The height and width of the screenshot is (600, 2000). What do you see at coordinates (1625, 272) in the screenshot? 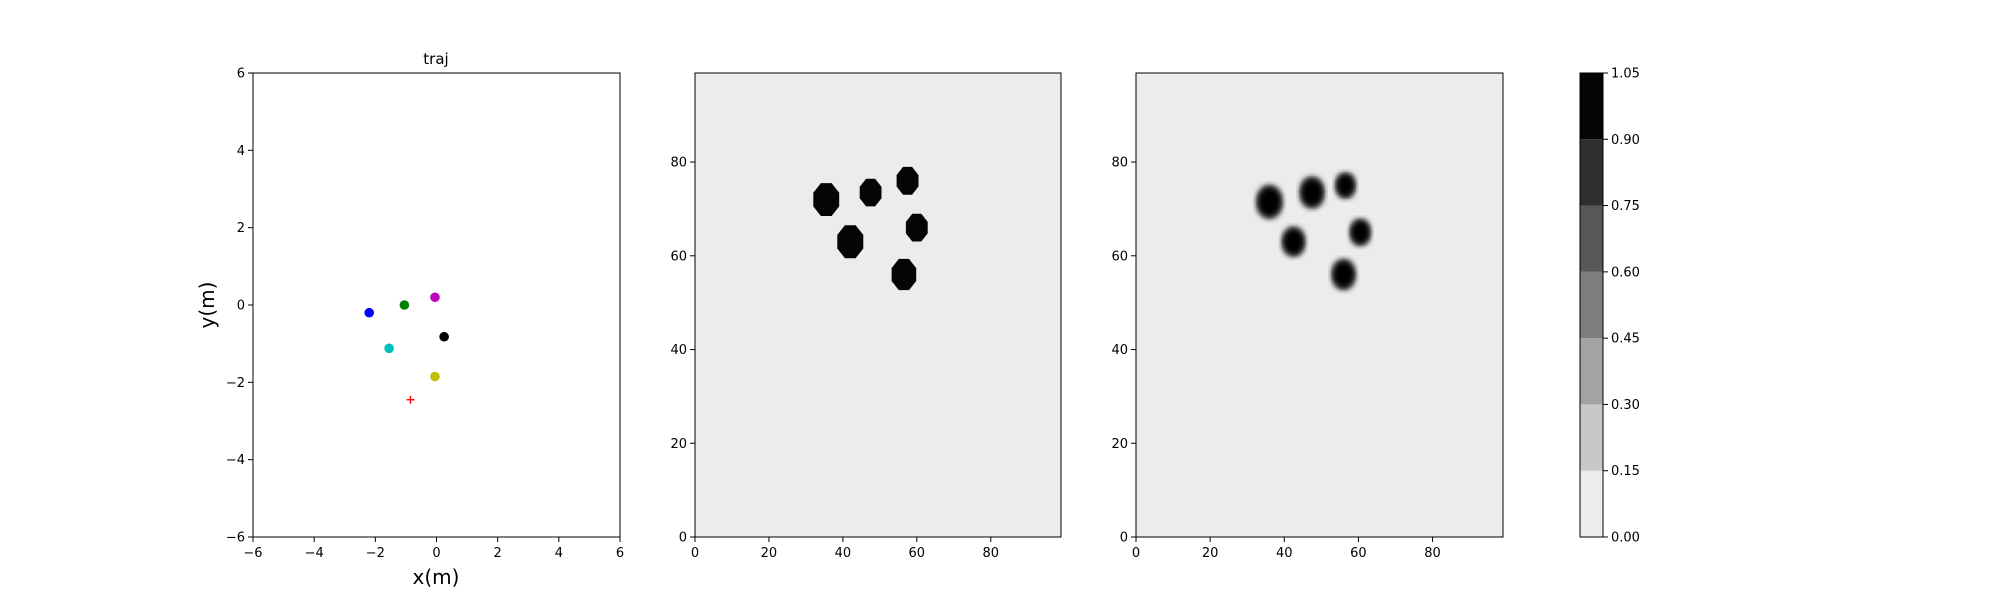
I see `colorbar-tick-label: 0.60` at bounding box center [1625, 272].